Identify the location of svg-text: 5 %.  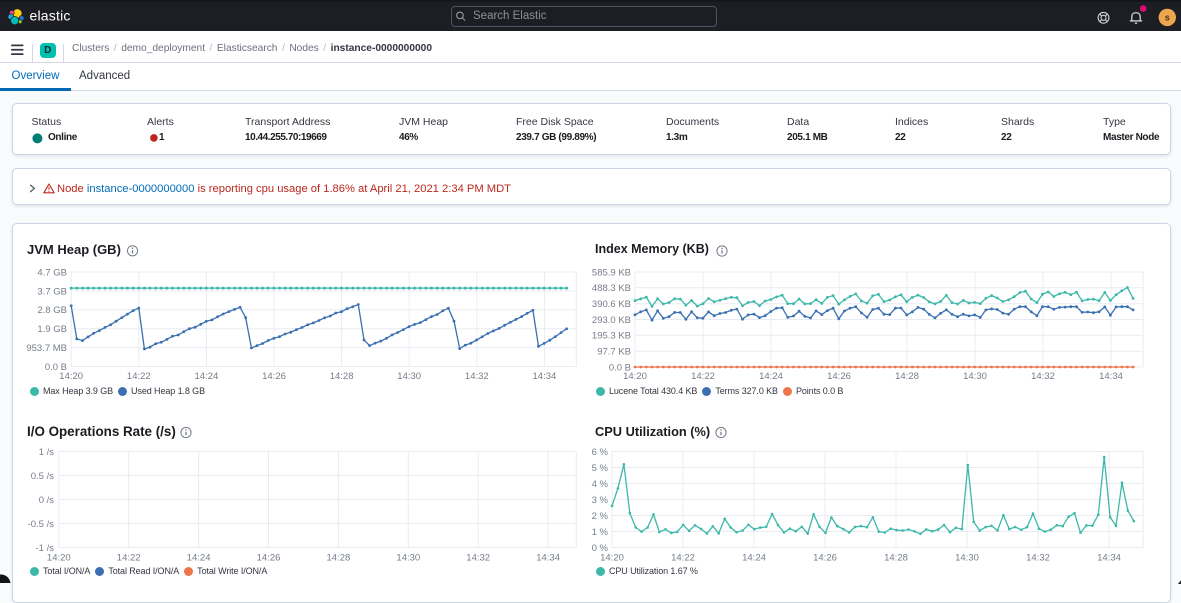
(600, 468).